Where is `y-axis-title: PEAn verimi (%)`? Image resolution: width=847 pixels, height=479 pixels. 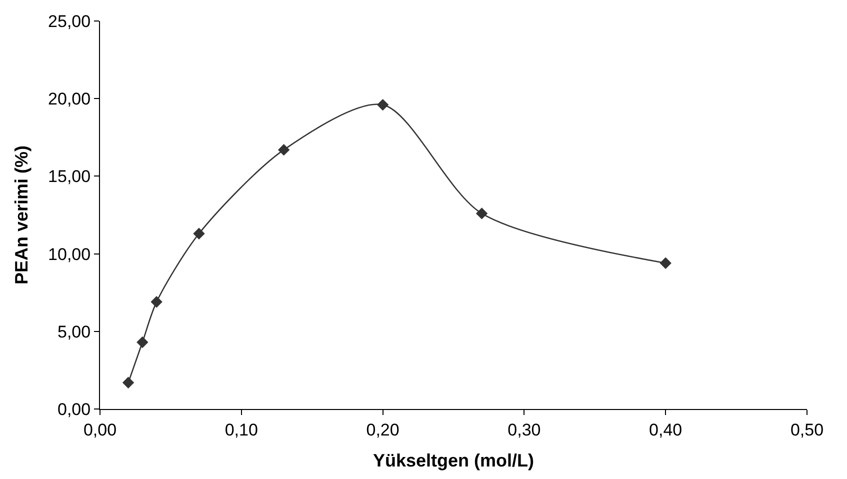 y-axis-title: PEAn verimi (%) is located at coordinates (21, 215).